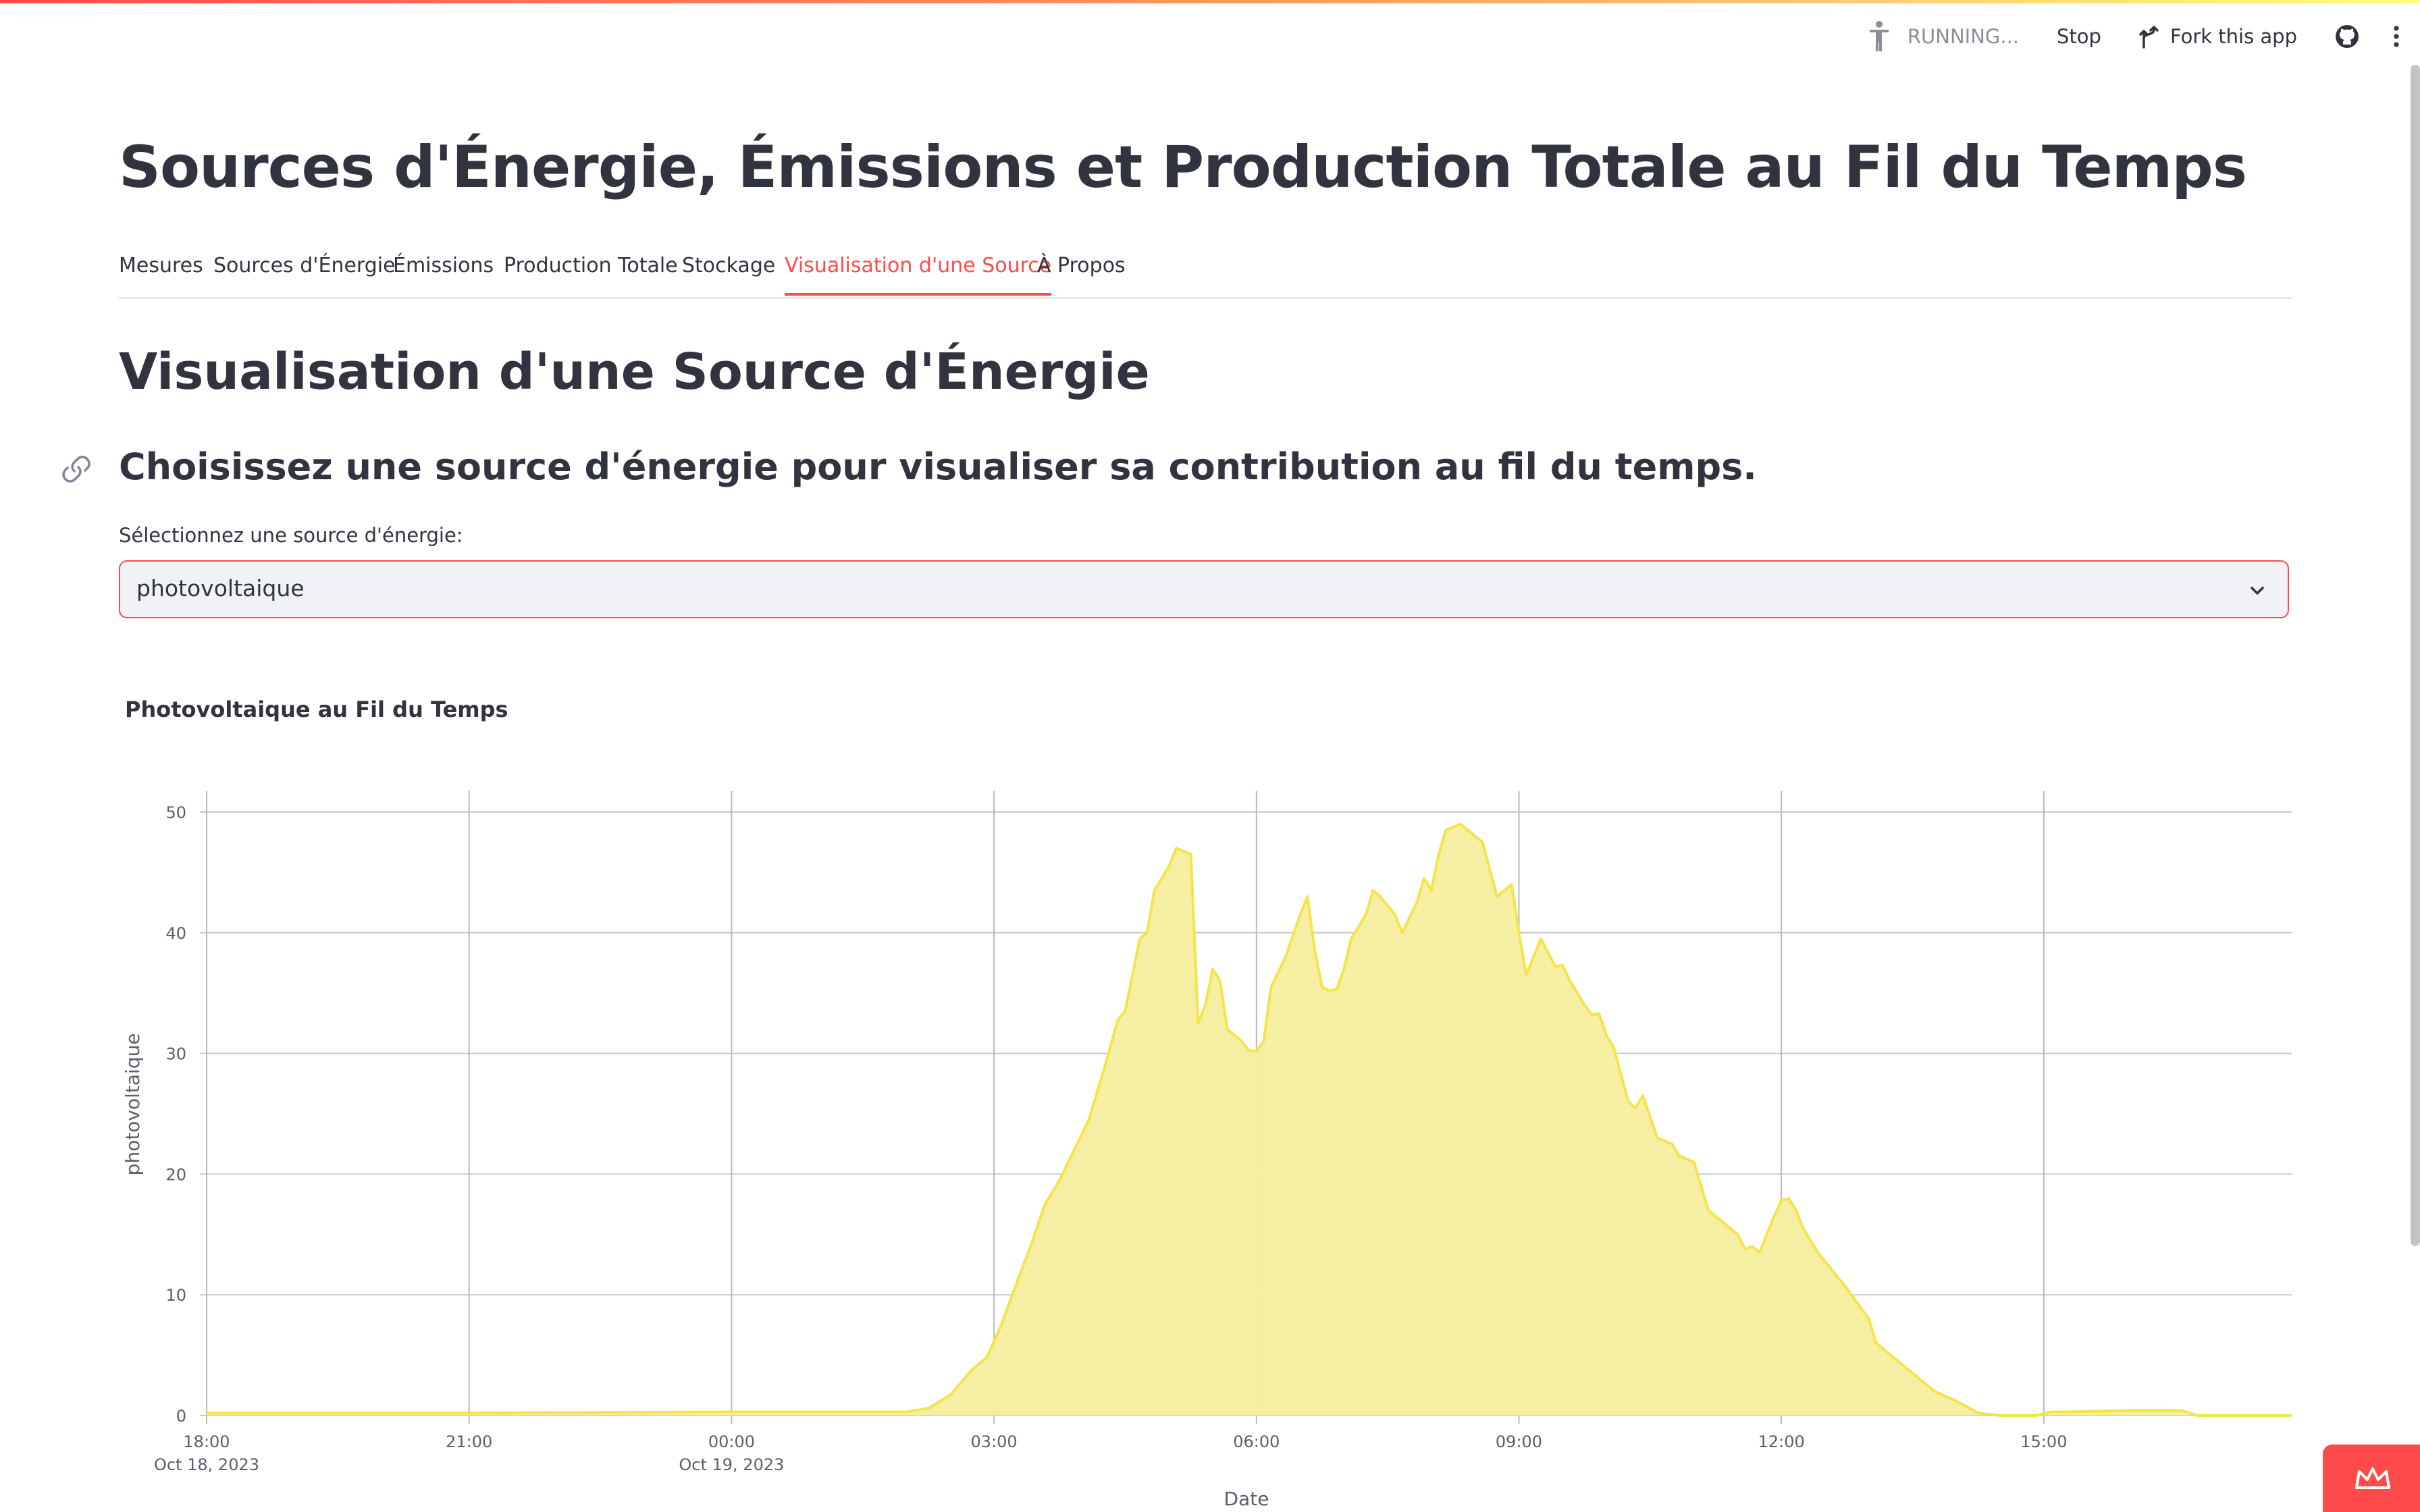 This screenshot has width=2420, height=1512. What do you see at coordinates (175, 933) in the screenshot?
I see `y-tick-label: 40` at bounding box center [175, 933].